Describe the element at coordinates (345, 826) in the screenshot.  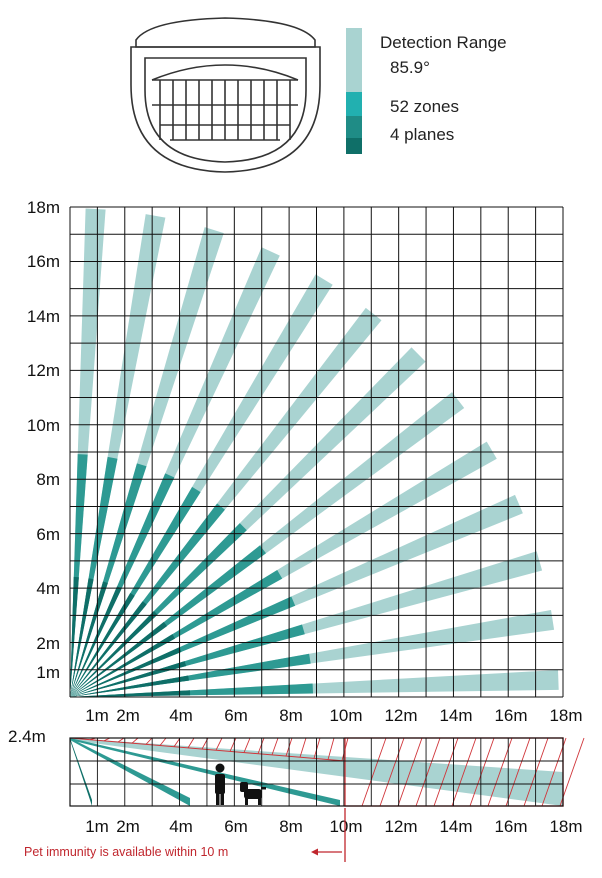
I see `side-x-tick: 10m` at that location.